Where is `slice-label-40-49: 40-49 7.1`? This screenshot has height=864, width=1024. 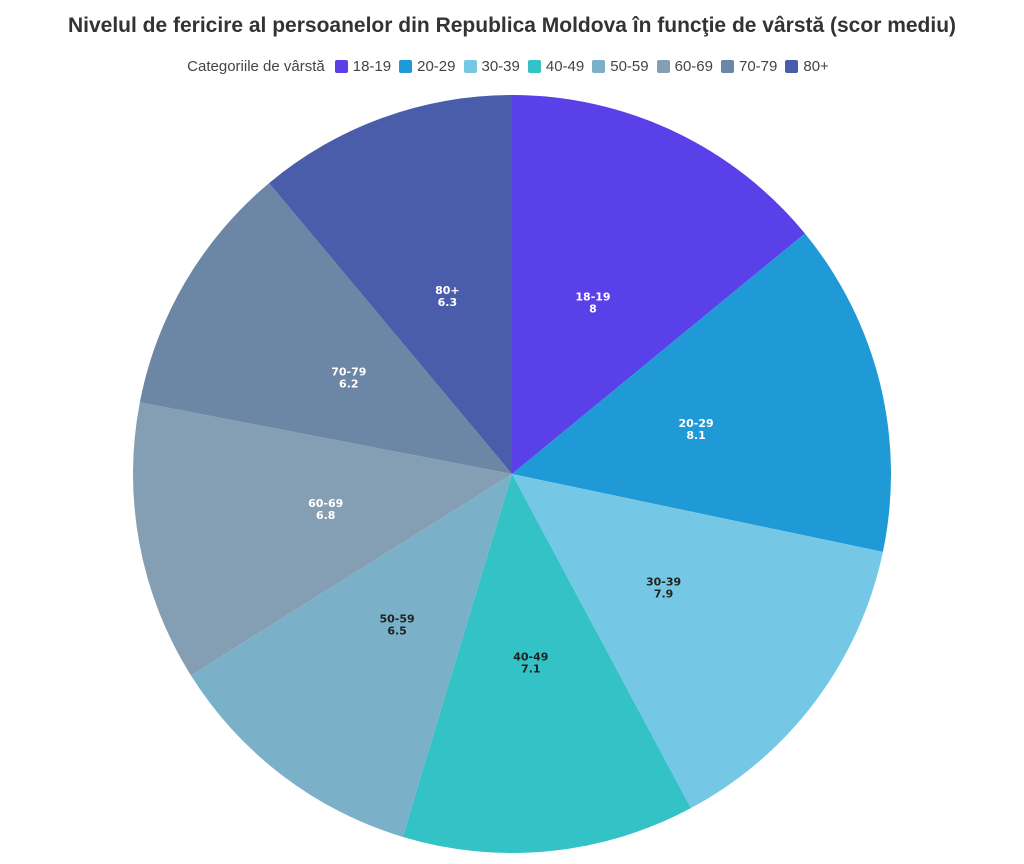
slice-label-40-49: 40-49 7.1 is located at coordinates (530, 663).